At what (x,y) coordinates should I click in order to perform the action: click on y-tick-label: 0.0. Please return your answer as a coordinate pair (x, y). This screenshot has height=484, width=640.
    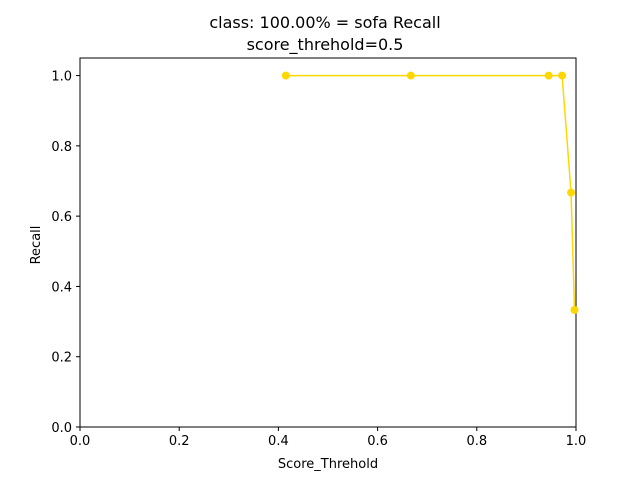
    Looking at the image, I should click on (61, 428).